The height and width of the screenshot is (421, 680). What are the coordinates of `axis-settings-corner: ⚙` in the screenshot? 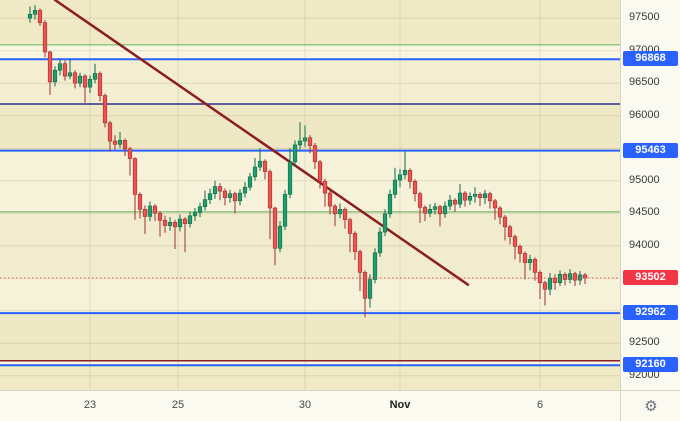 It's located at (650, 405).